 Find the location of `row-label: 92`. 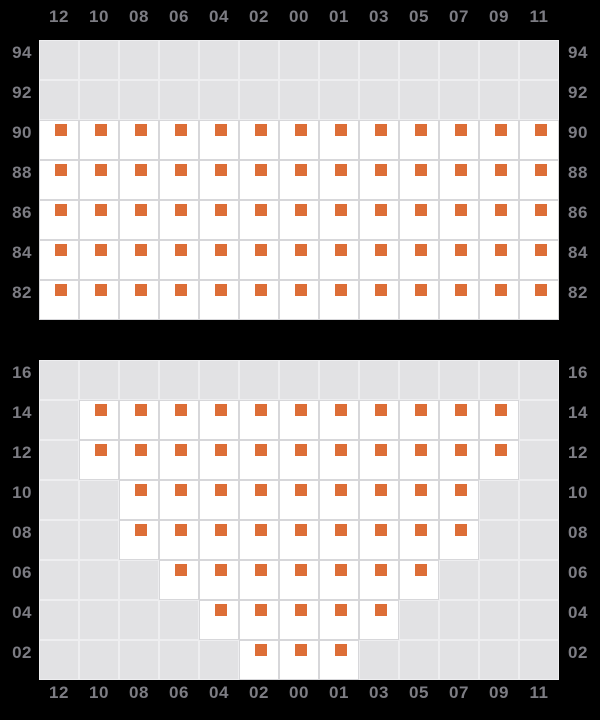

row-label: 92 is located at coordinates (578, 92).